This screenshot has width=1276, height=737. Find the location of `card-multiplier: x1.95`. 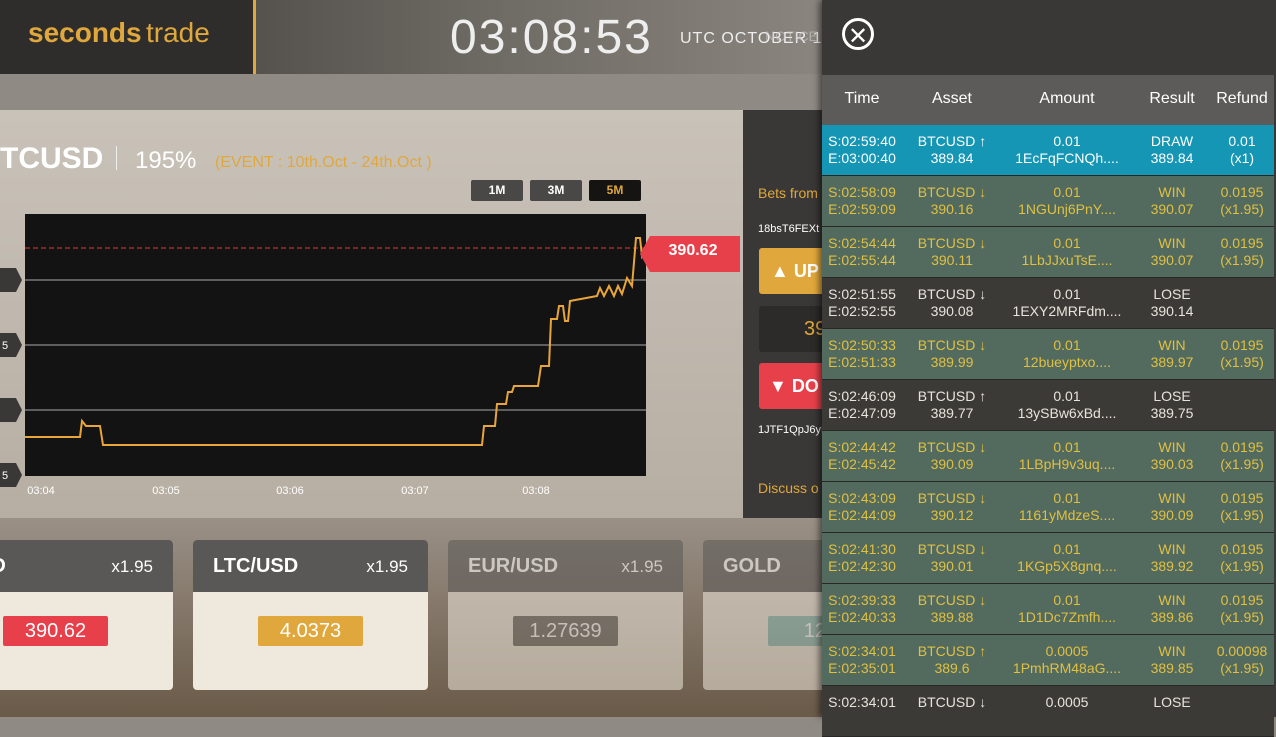

card-multiplier: x1.95 is located at coordinates (132, 566).